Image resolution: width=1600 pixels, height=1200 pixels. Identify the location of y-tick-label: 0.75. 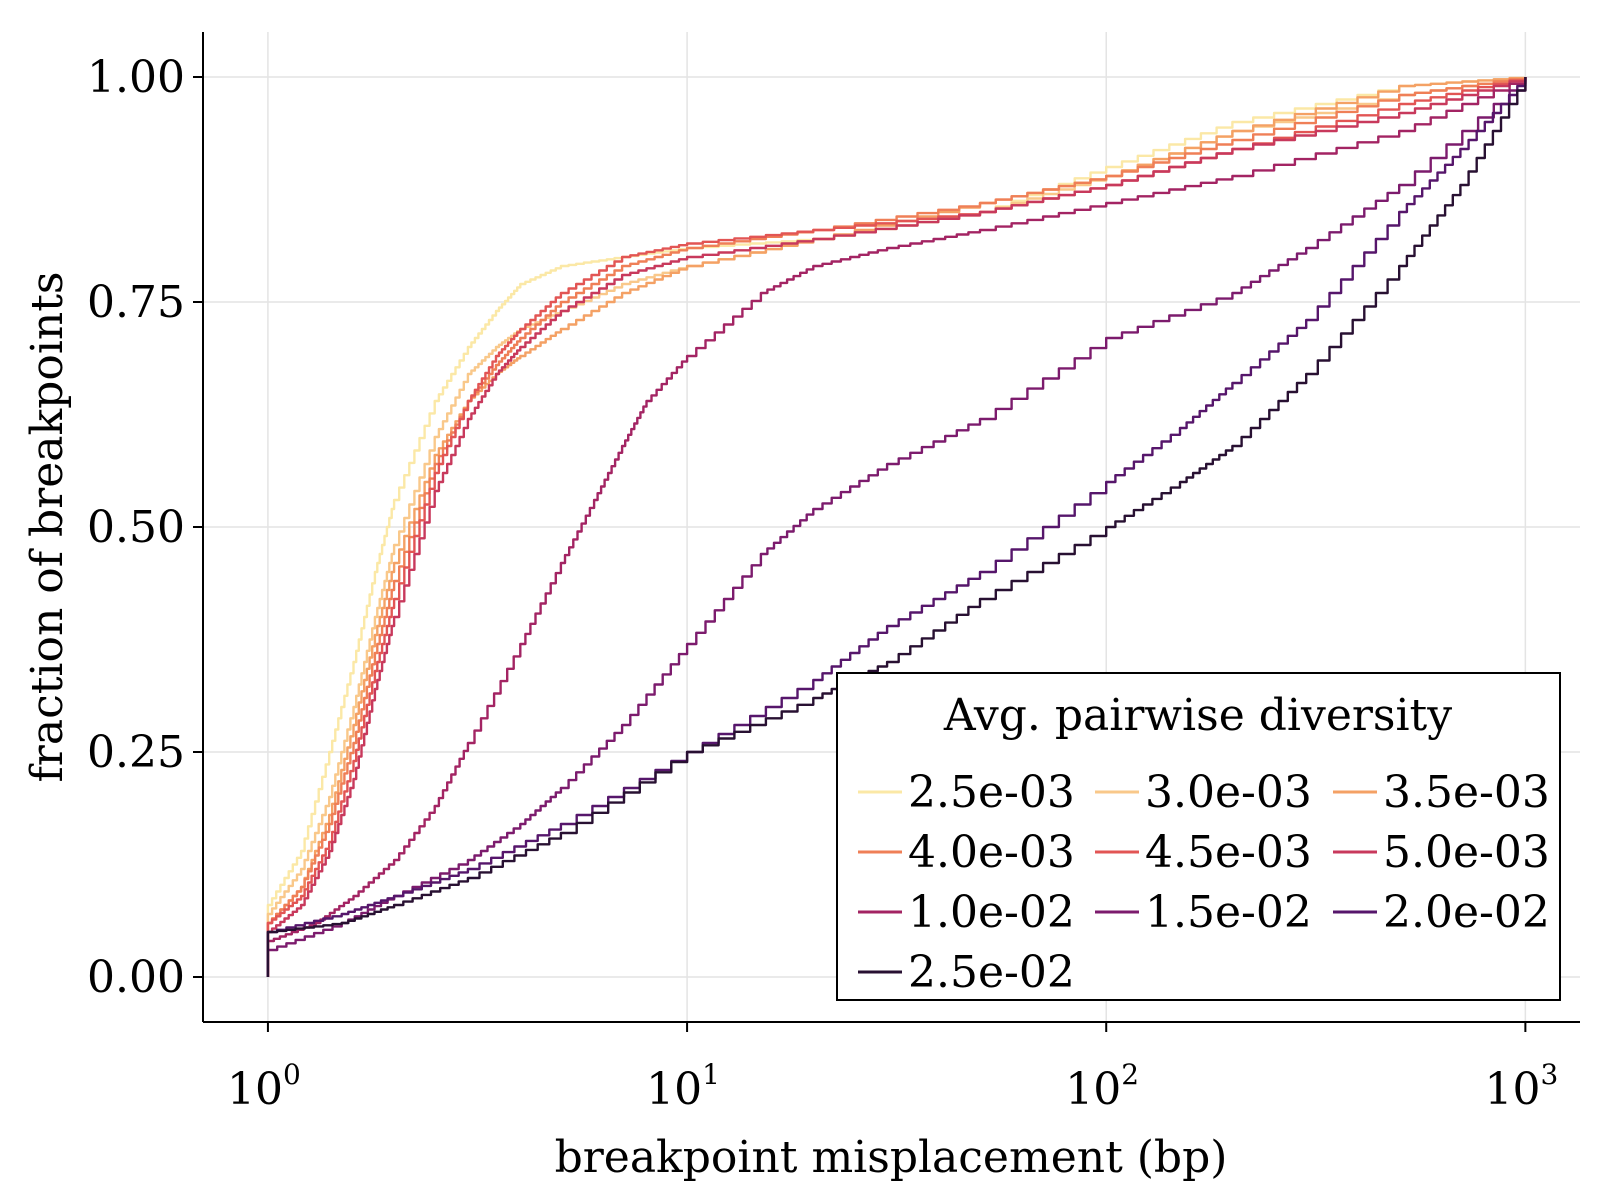
(136, 302).